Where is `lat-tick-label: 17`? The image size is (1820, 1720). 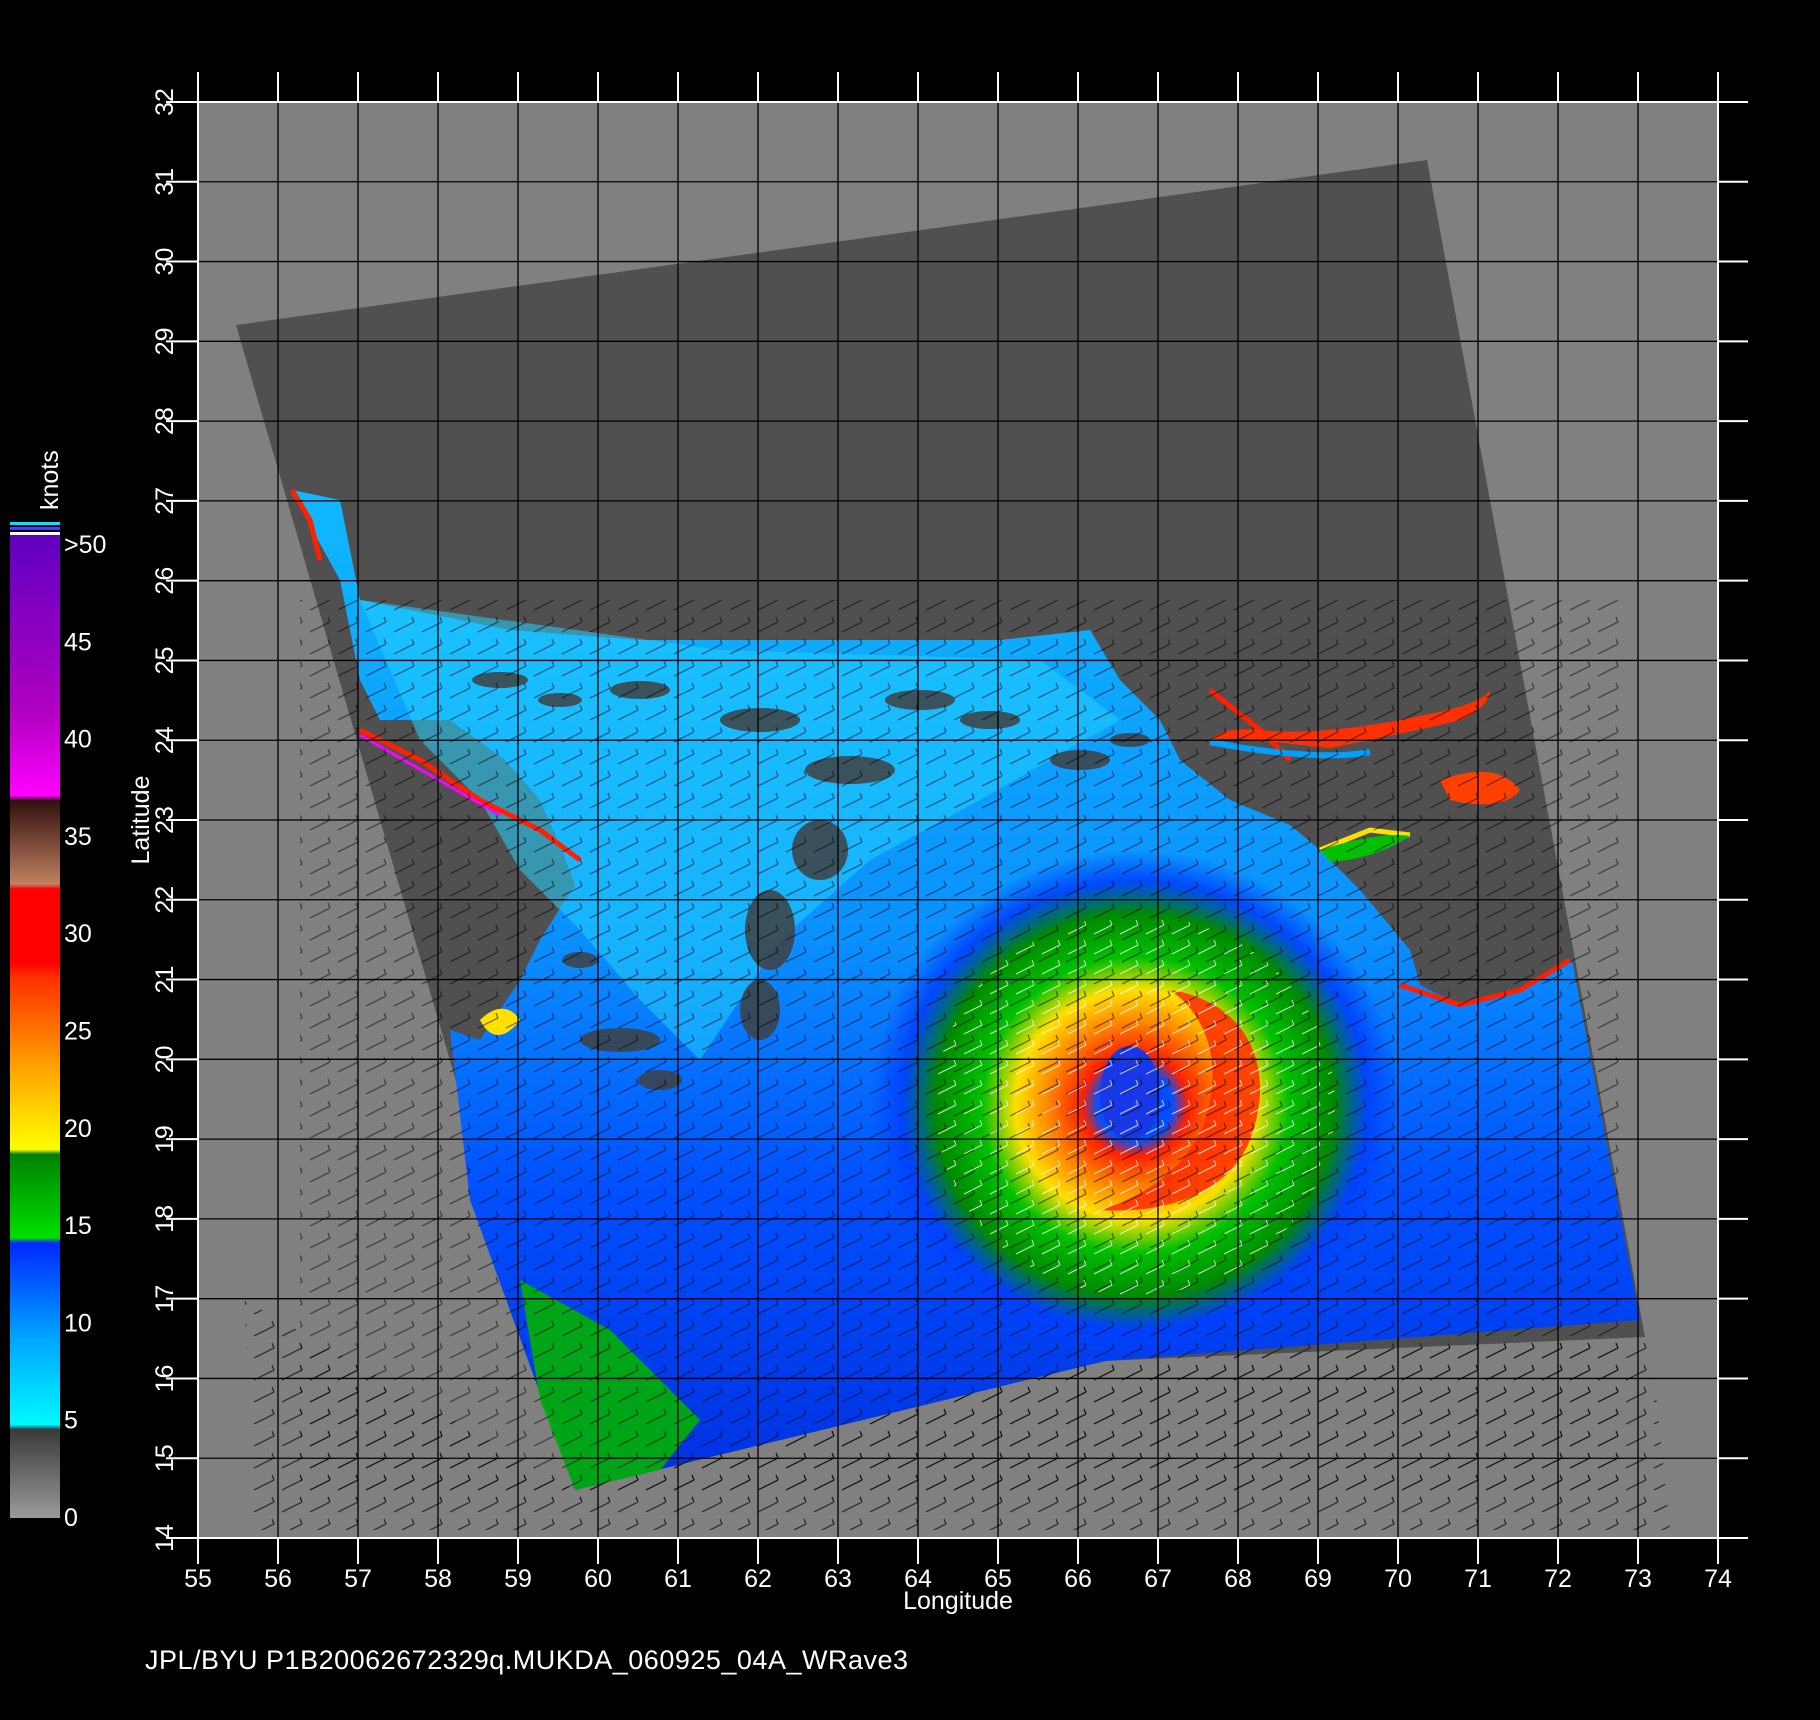
lat-tick-label: 17 is located at coordinates (165, 1299).